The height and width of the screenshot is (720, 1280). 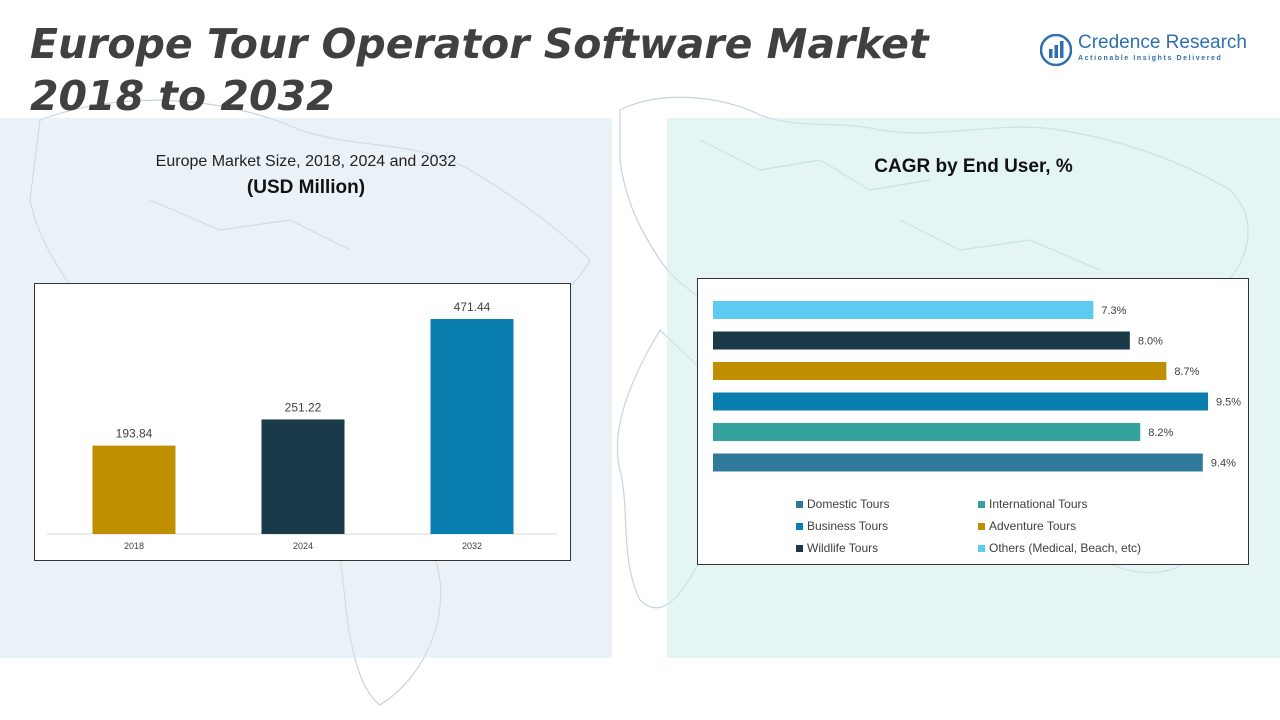 What do you see at coordinates (1150, 342) in the screenshot?
I see `hbar-value-label: 8.0%` at bounding box center [1150, 342].